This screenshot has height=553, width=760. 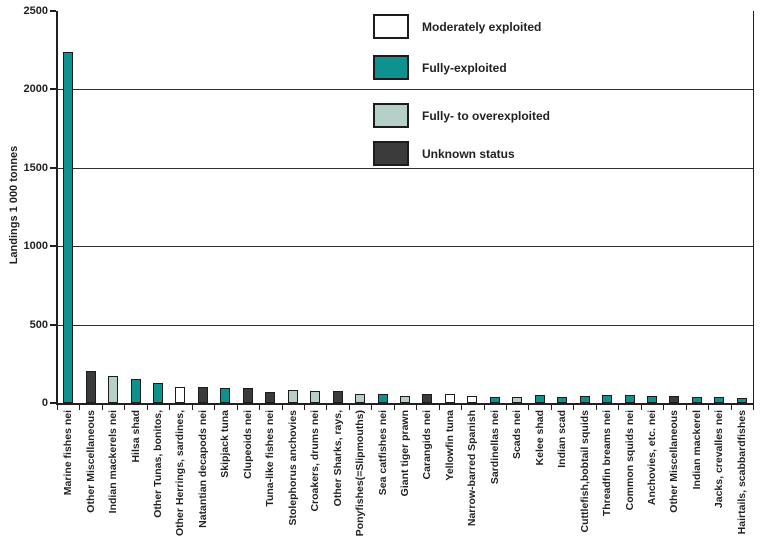 I want to click on x-axis-label: Ponyfishes(=Slipmouths), so click(x=360, y=473).